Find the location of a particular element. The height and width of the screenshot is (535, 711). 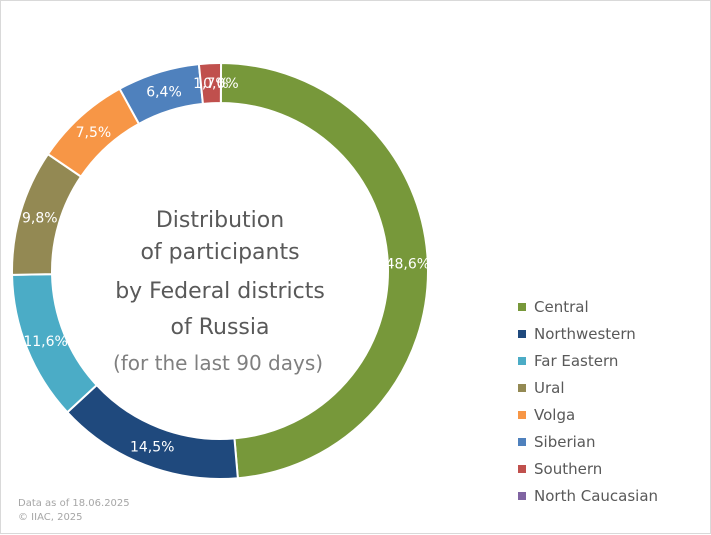

legend-item-central: Central is located at coordinates (588, 306).